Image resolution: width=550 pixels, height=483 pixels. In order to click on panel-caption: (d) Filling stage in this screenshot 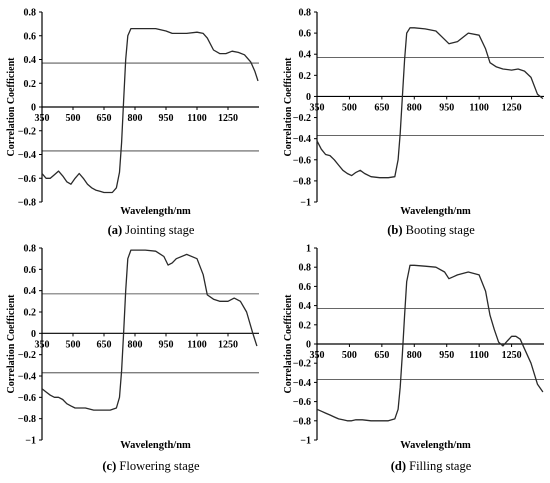, I will do `click(431, 466)`.